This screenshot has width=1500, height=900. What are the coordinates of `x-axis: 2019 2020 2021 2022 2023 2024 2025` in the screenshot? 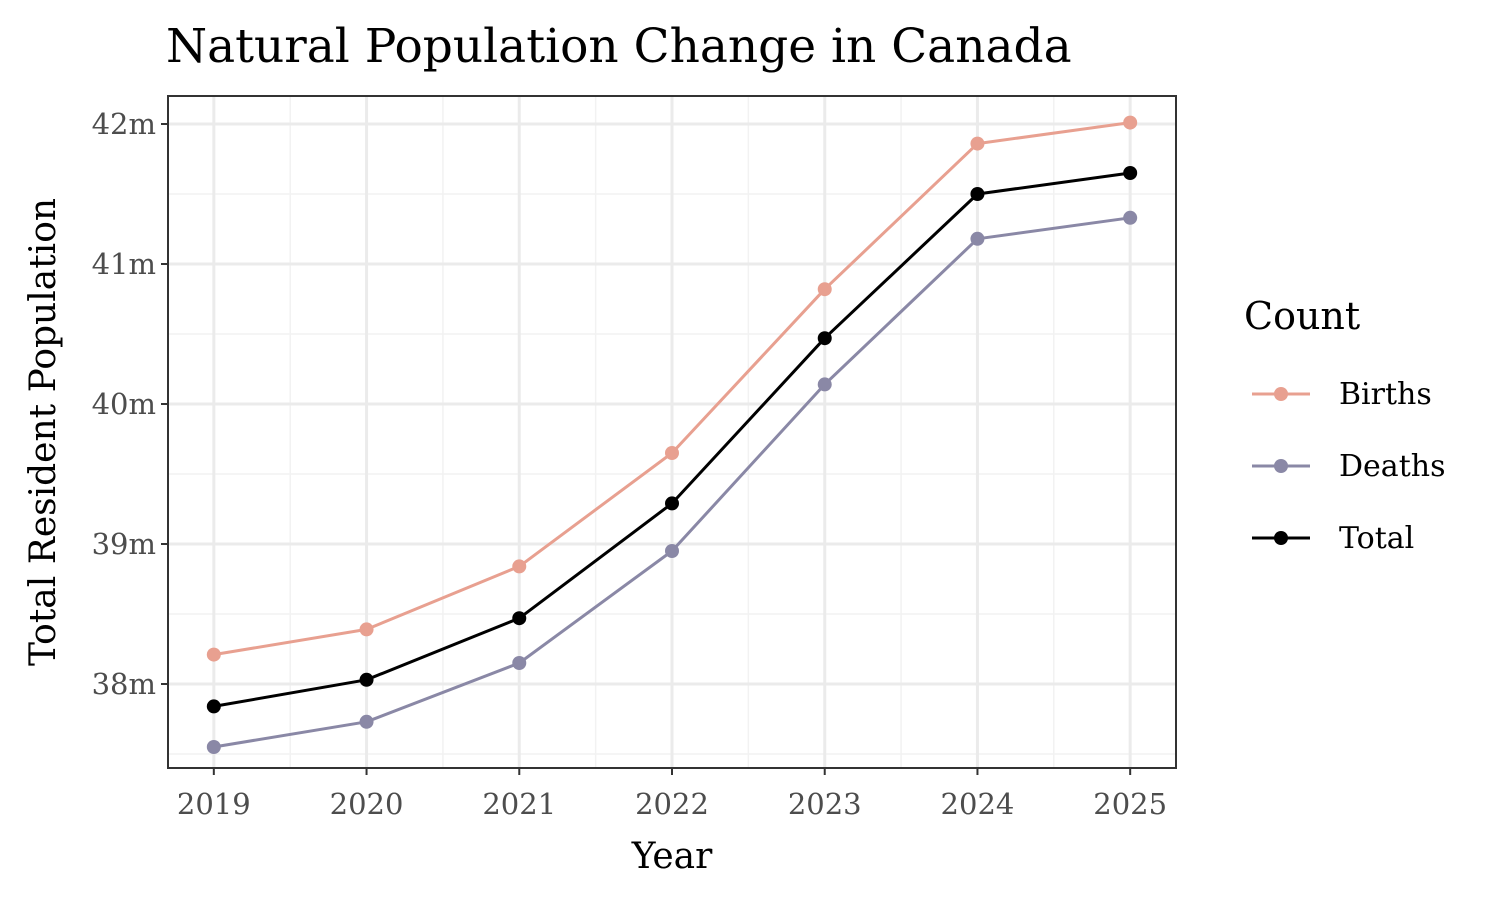 It's located at (672, 794).